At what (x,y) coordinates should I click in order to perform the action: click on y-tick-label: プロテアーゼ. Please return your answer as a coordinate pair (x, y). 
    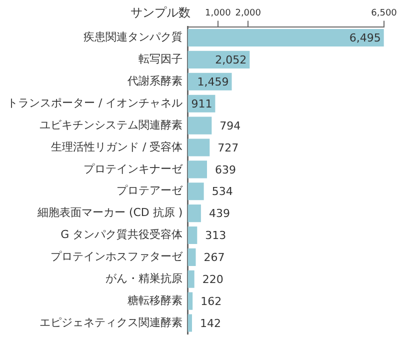
    Looking at the image, I should click on (150, 191).